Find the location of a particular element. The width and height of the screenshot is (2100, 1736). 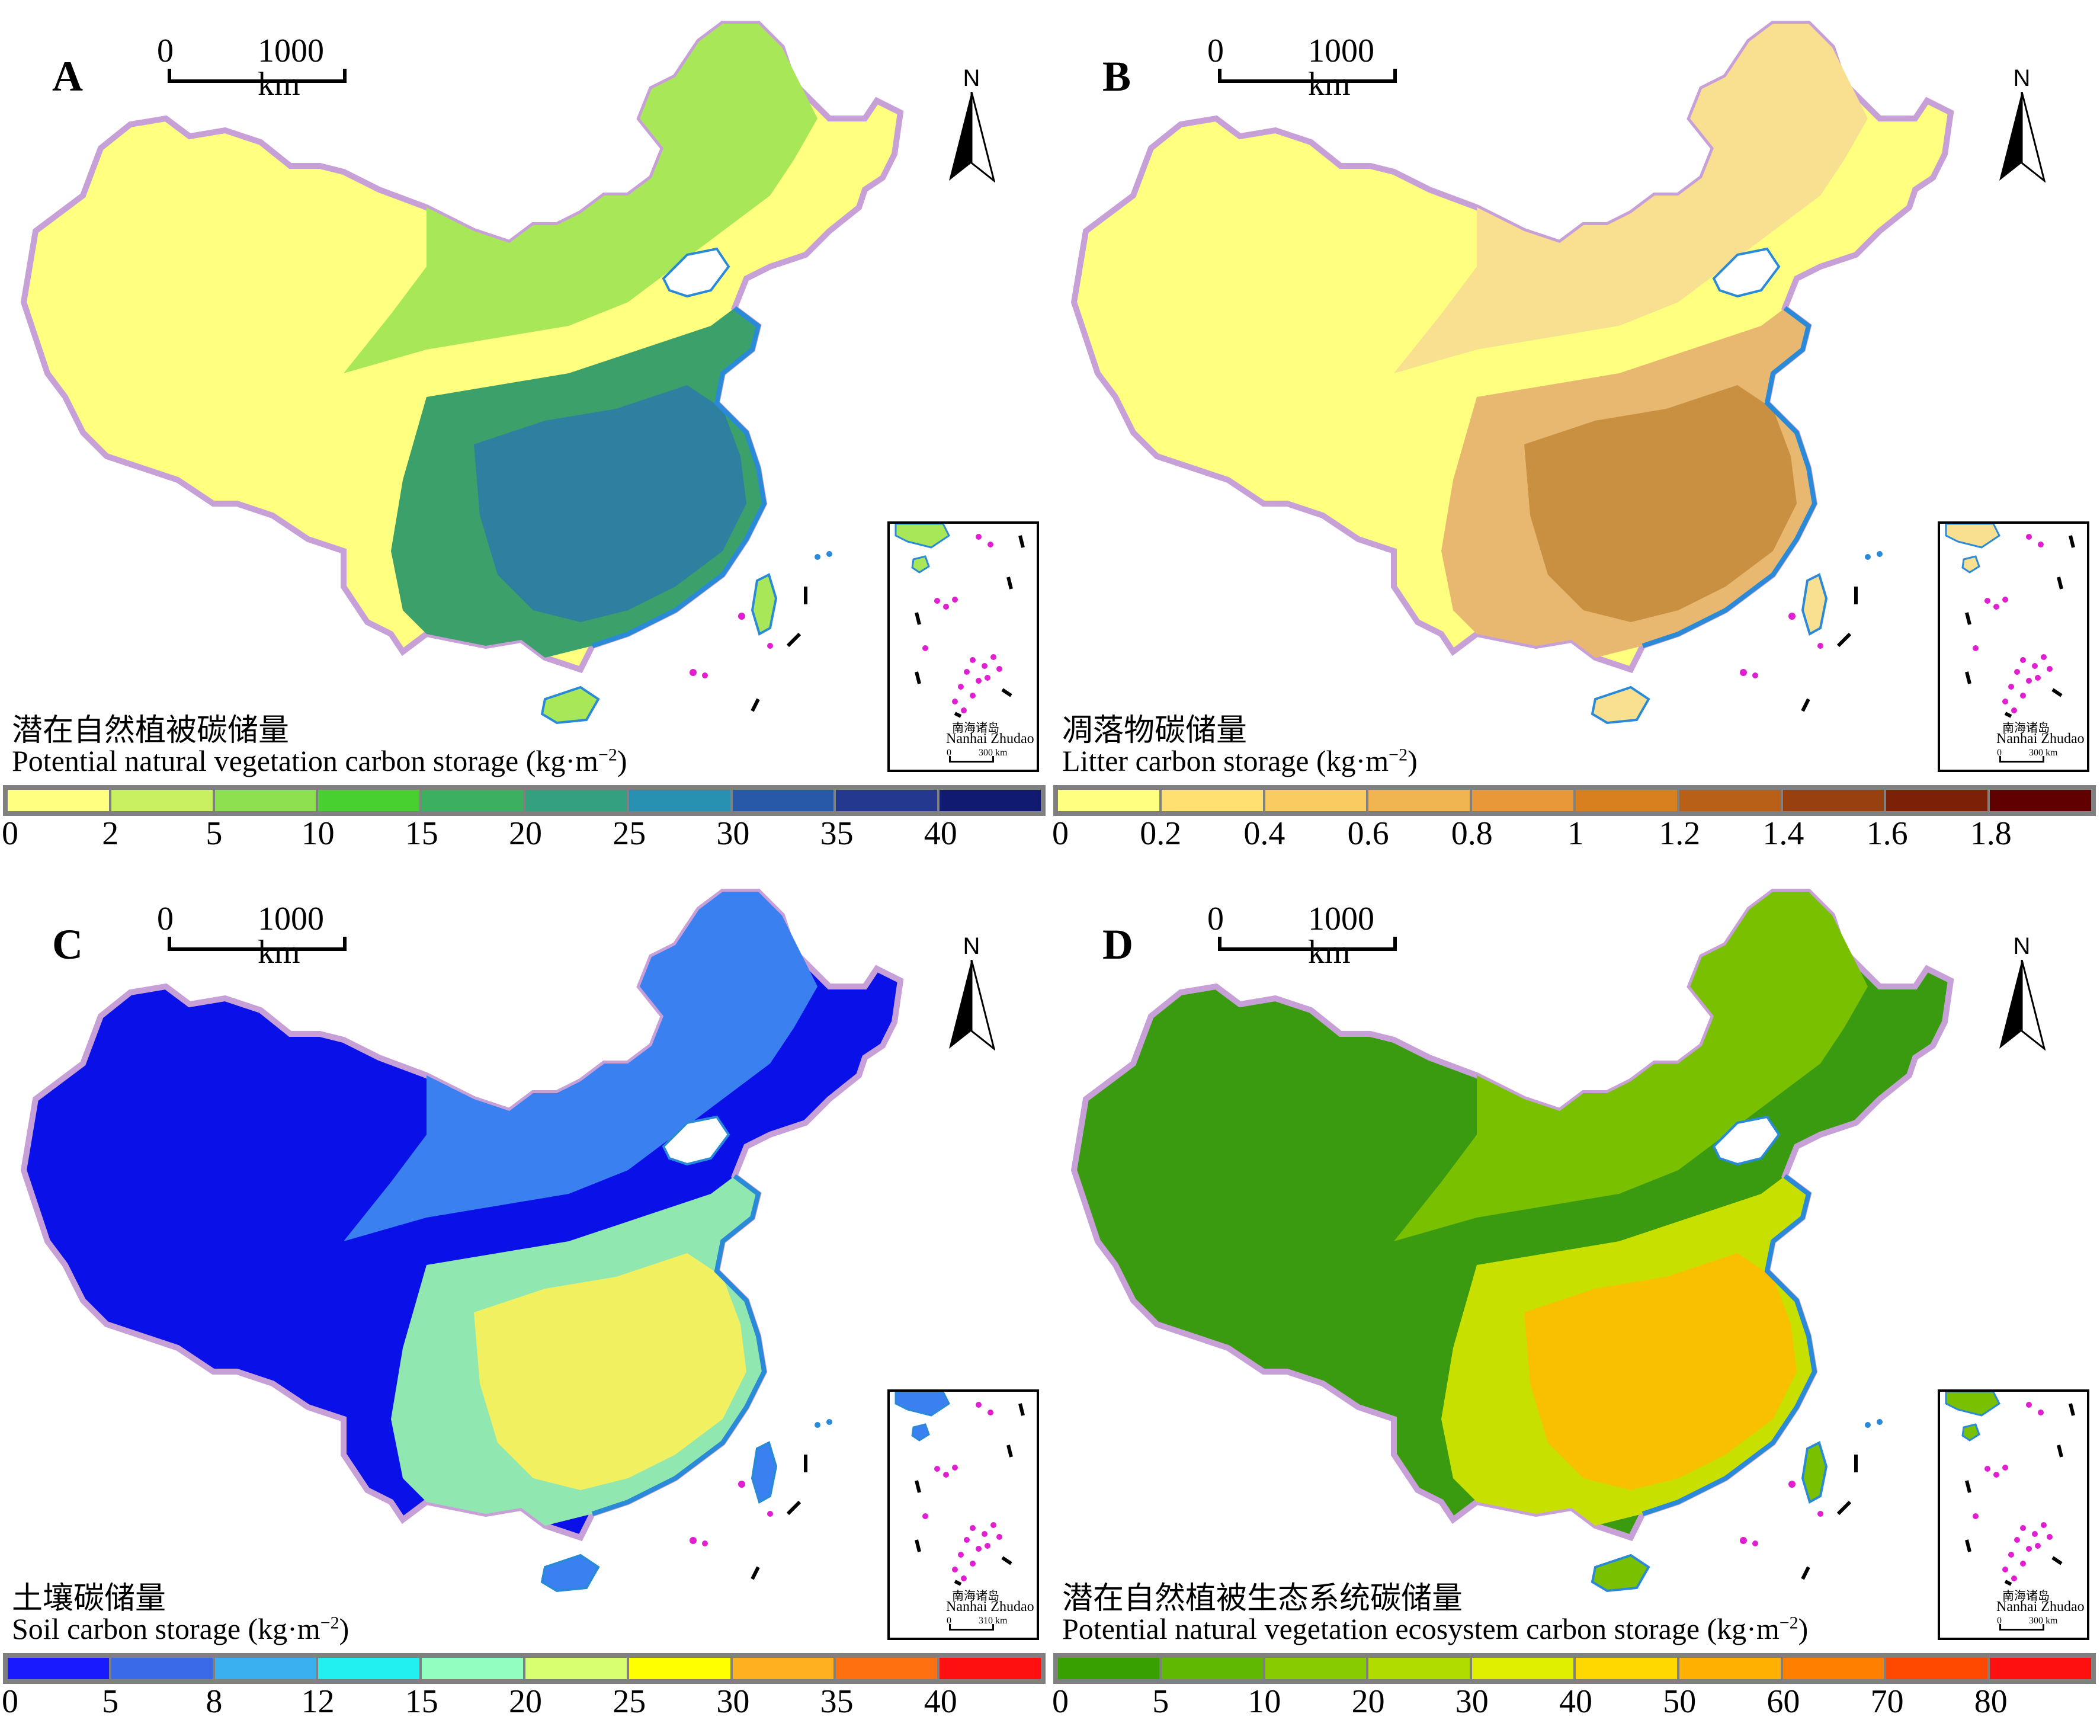

nanhai-inset-map: 南海诸岛 Nanhai Zhudao 0 310 km is located at coordinates (963, 1514).